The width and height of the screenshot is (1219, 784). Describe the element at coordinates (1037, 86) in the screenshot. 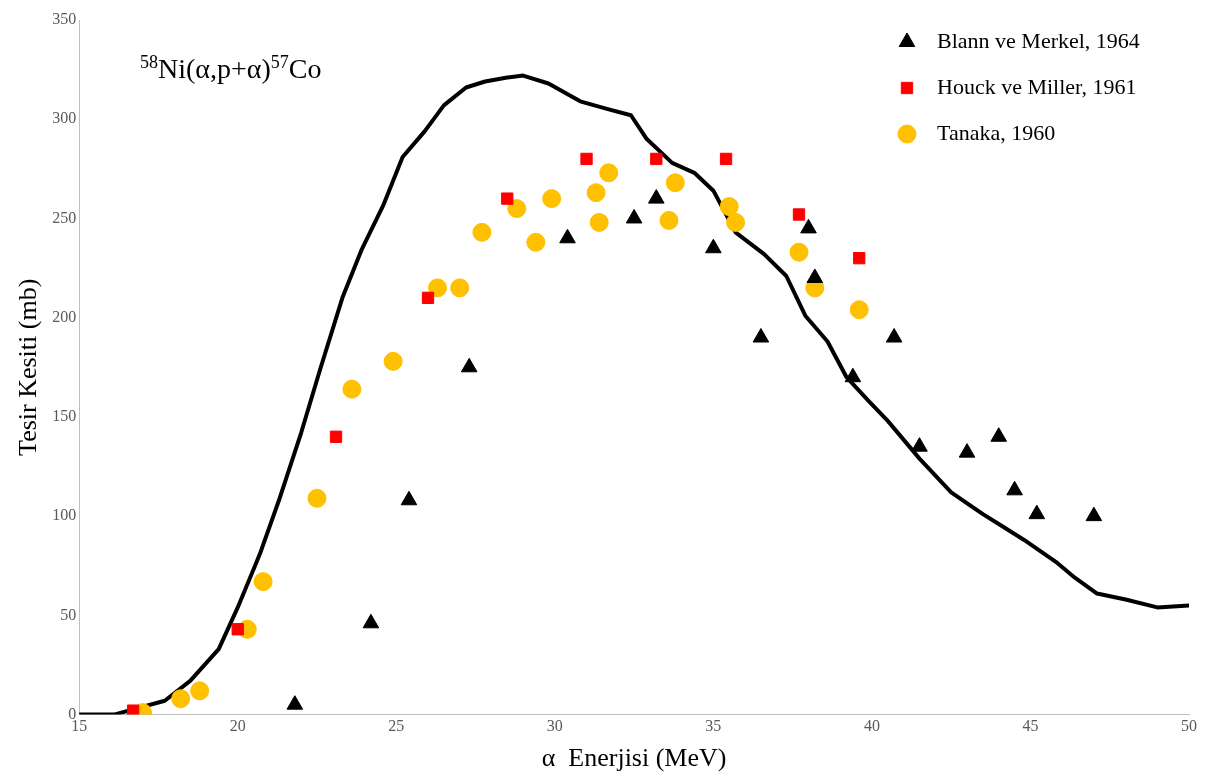

I see `legend-label: Houck ve Miller, 1961` at that location.